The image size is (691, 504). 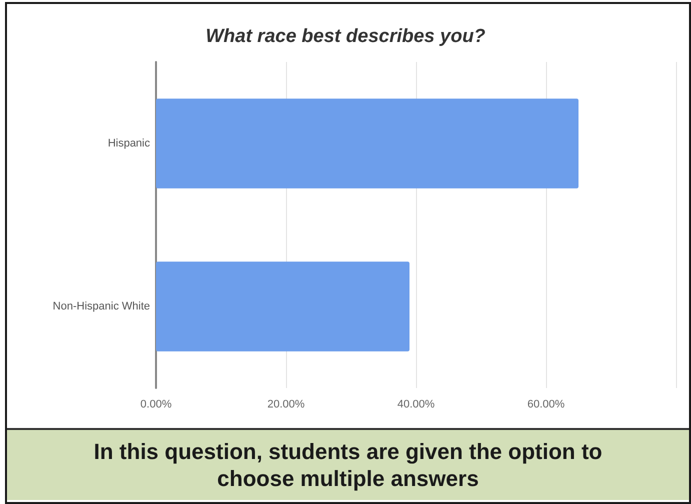 What do you see at coordinates (546, 404) in the screenshot?
I see `x-tick-label: 60.00%` at bounding box center [546, 404].